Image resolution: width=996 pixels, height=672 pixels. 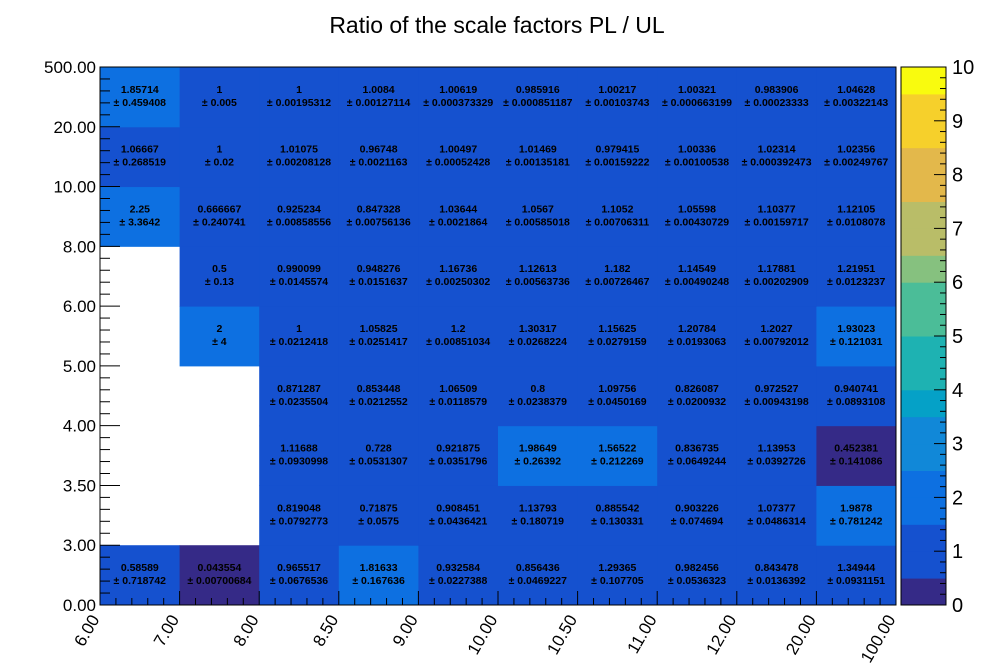 What do you see at coordinates (379, 269) in the screenshot?
I see `cell-value-label: 0.948276` at bounding box center [379, 269].